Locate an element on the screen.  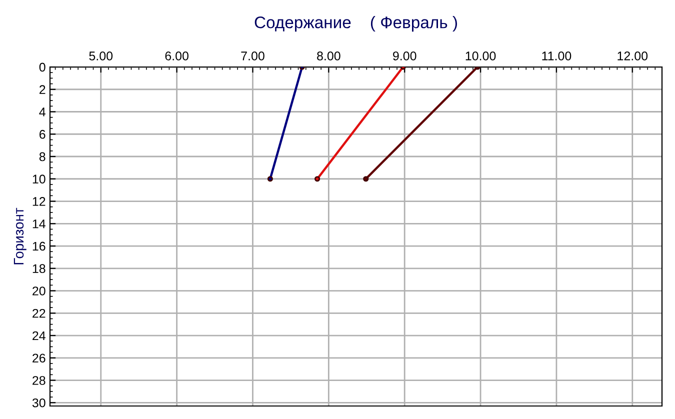
x-tick-label: 8.00 is located at coordinates (328, 56).